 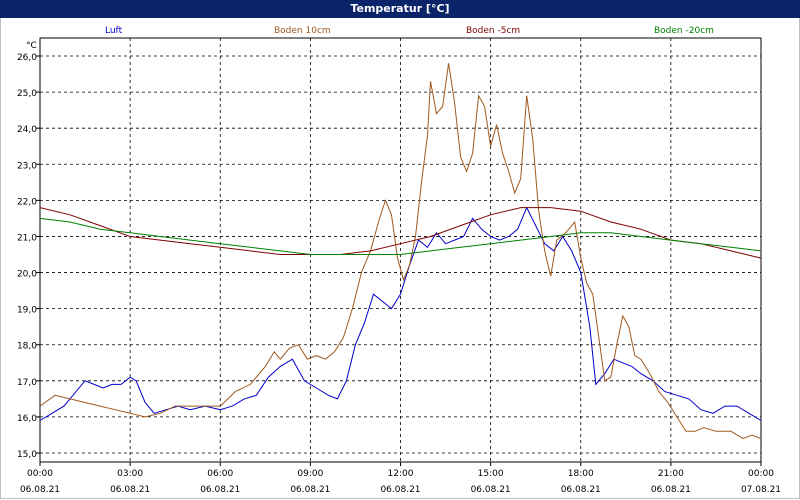 I want to click on x-tick-time-label: 15:00, so click(x=491, y=474).